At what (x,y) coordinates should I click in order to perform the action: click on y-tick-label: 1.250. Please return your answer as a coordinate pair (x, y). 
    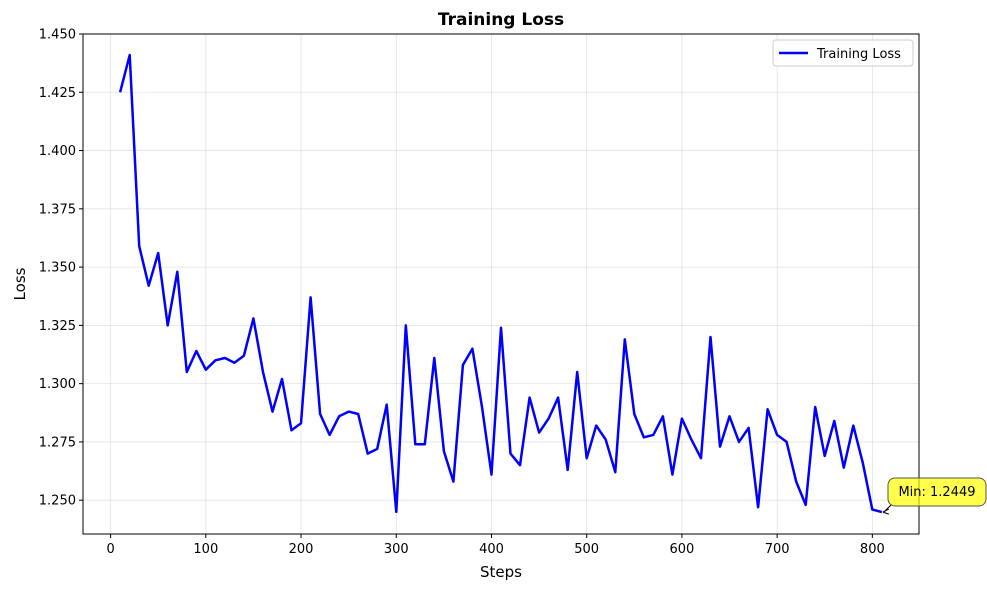
    Looking at the image, I should click on (57, 501).